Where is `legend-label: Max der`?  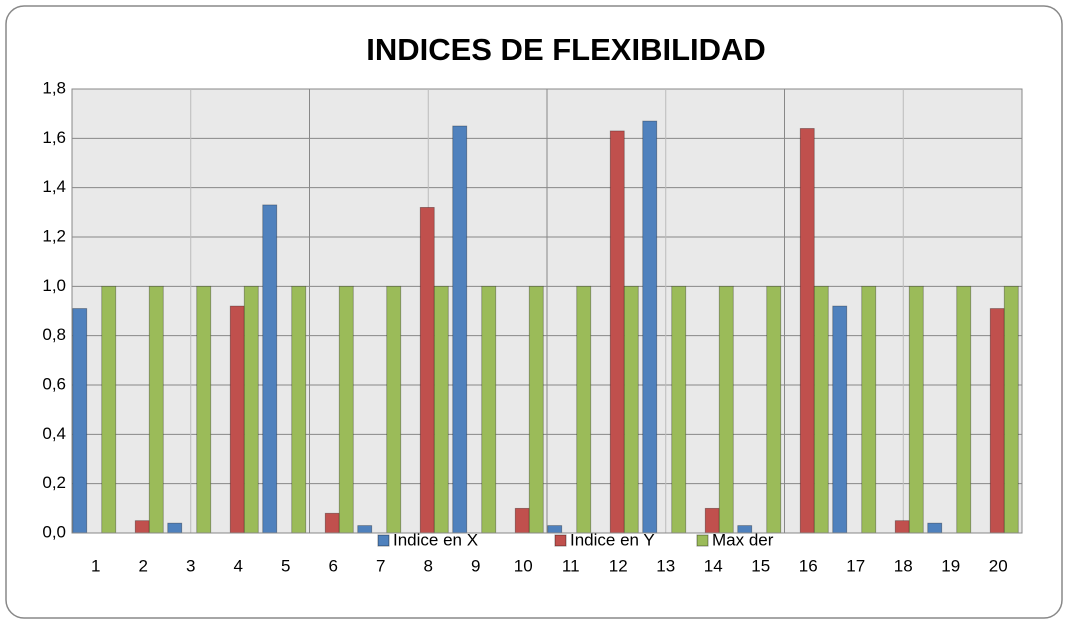 legend-label: Max der is located at coordinates (743, 539).